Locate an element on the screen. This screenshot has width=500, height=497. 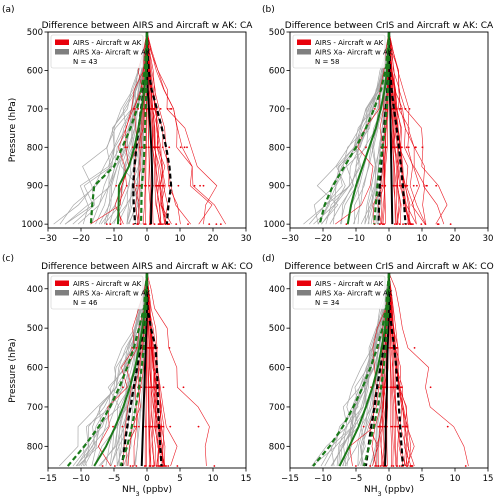
panel-letter: (b) is located at coordinates (268, 10).